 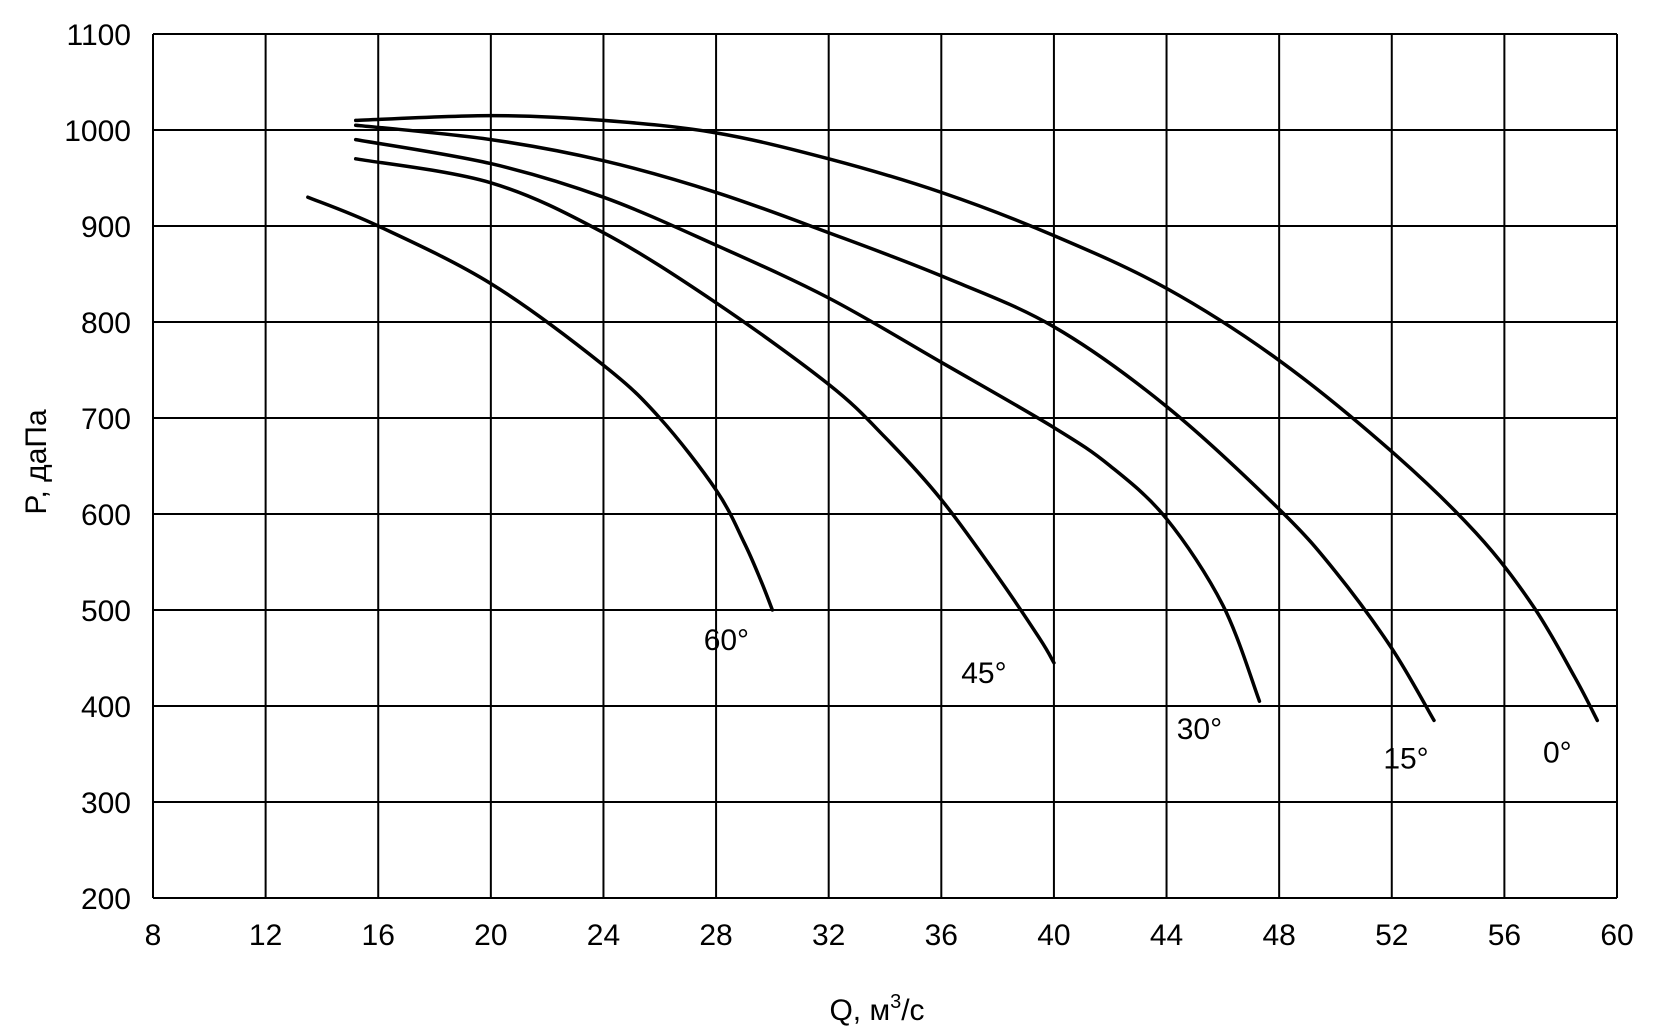 What do you see at coordinates (1405, 758) in the screenshot?
I see `curve-label: 15°` at bounding box center [1405, 758].